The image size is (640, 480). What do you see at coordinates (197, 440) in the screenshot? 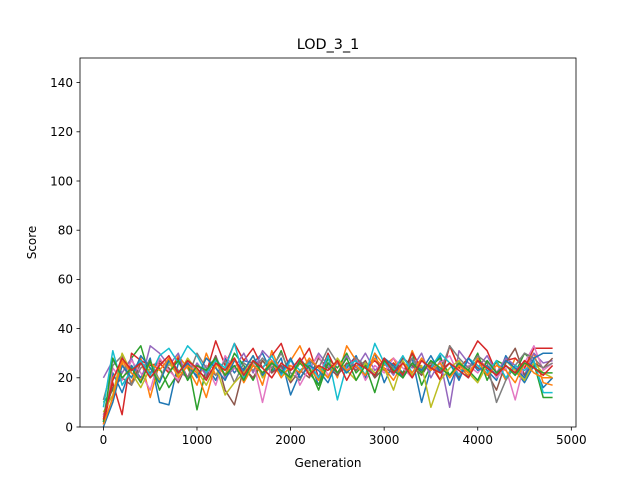
I see `x-tick-label: 1000` at bounding box center [197, 440].